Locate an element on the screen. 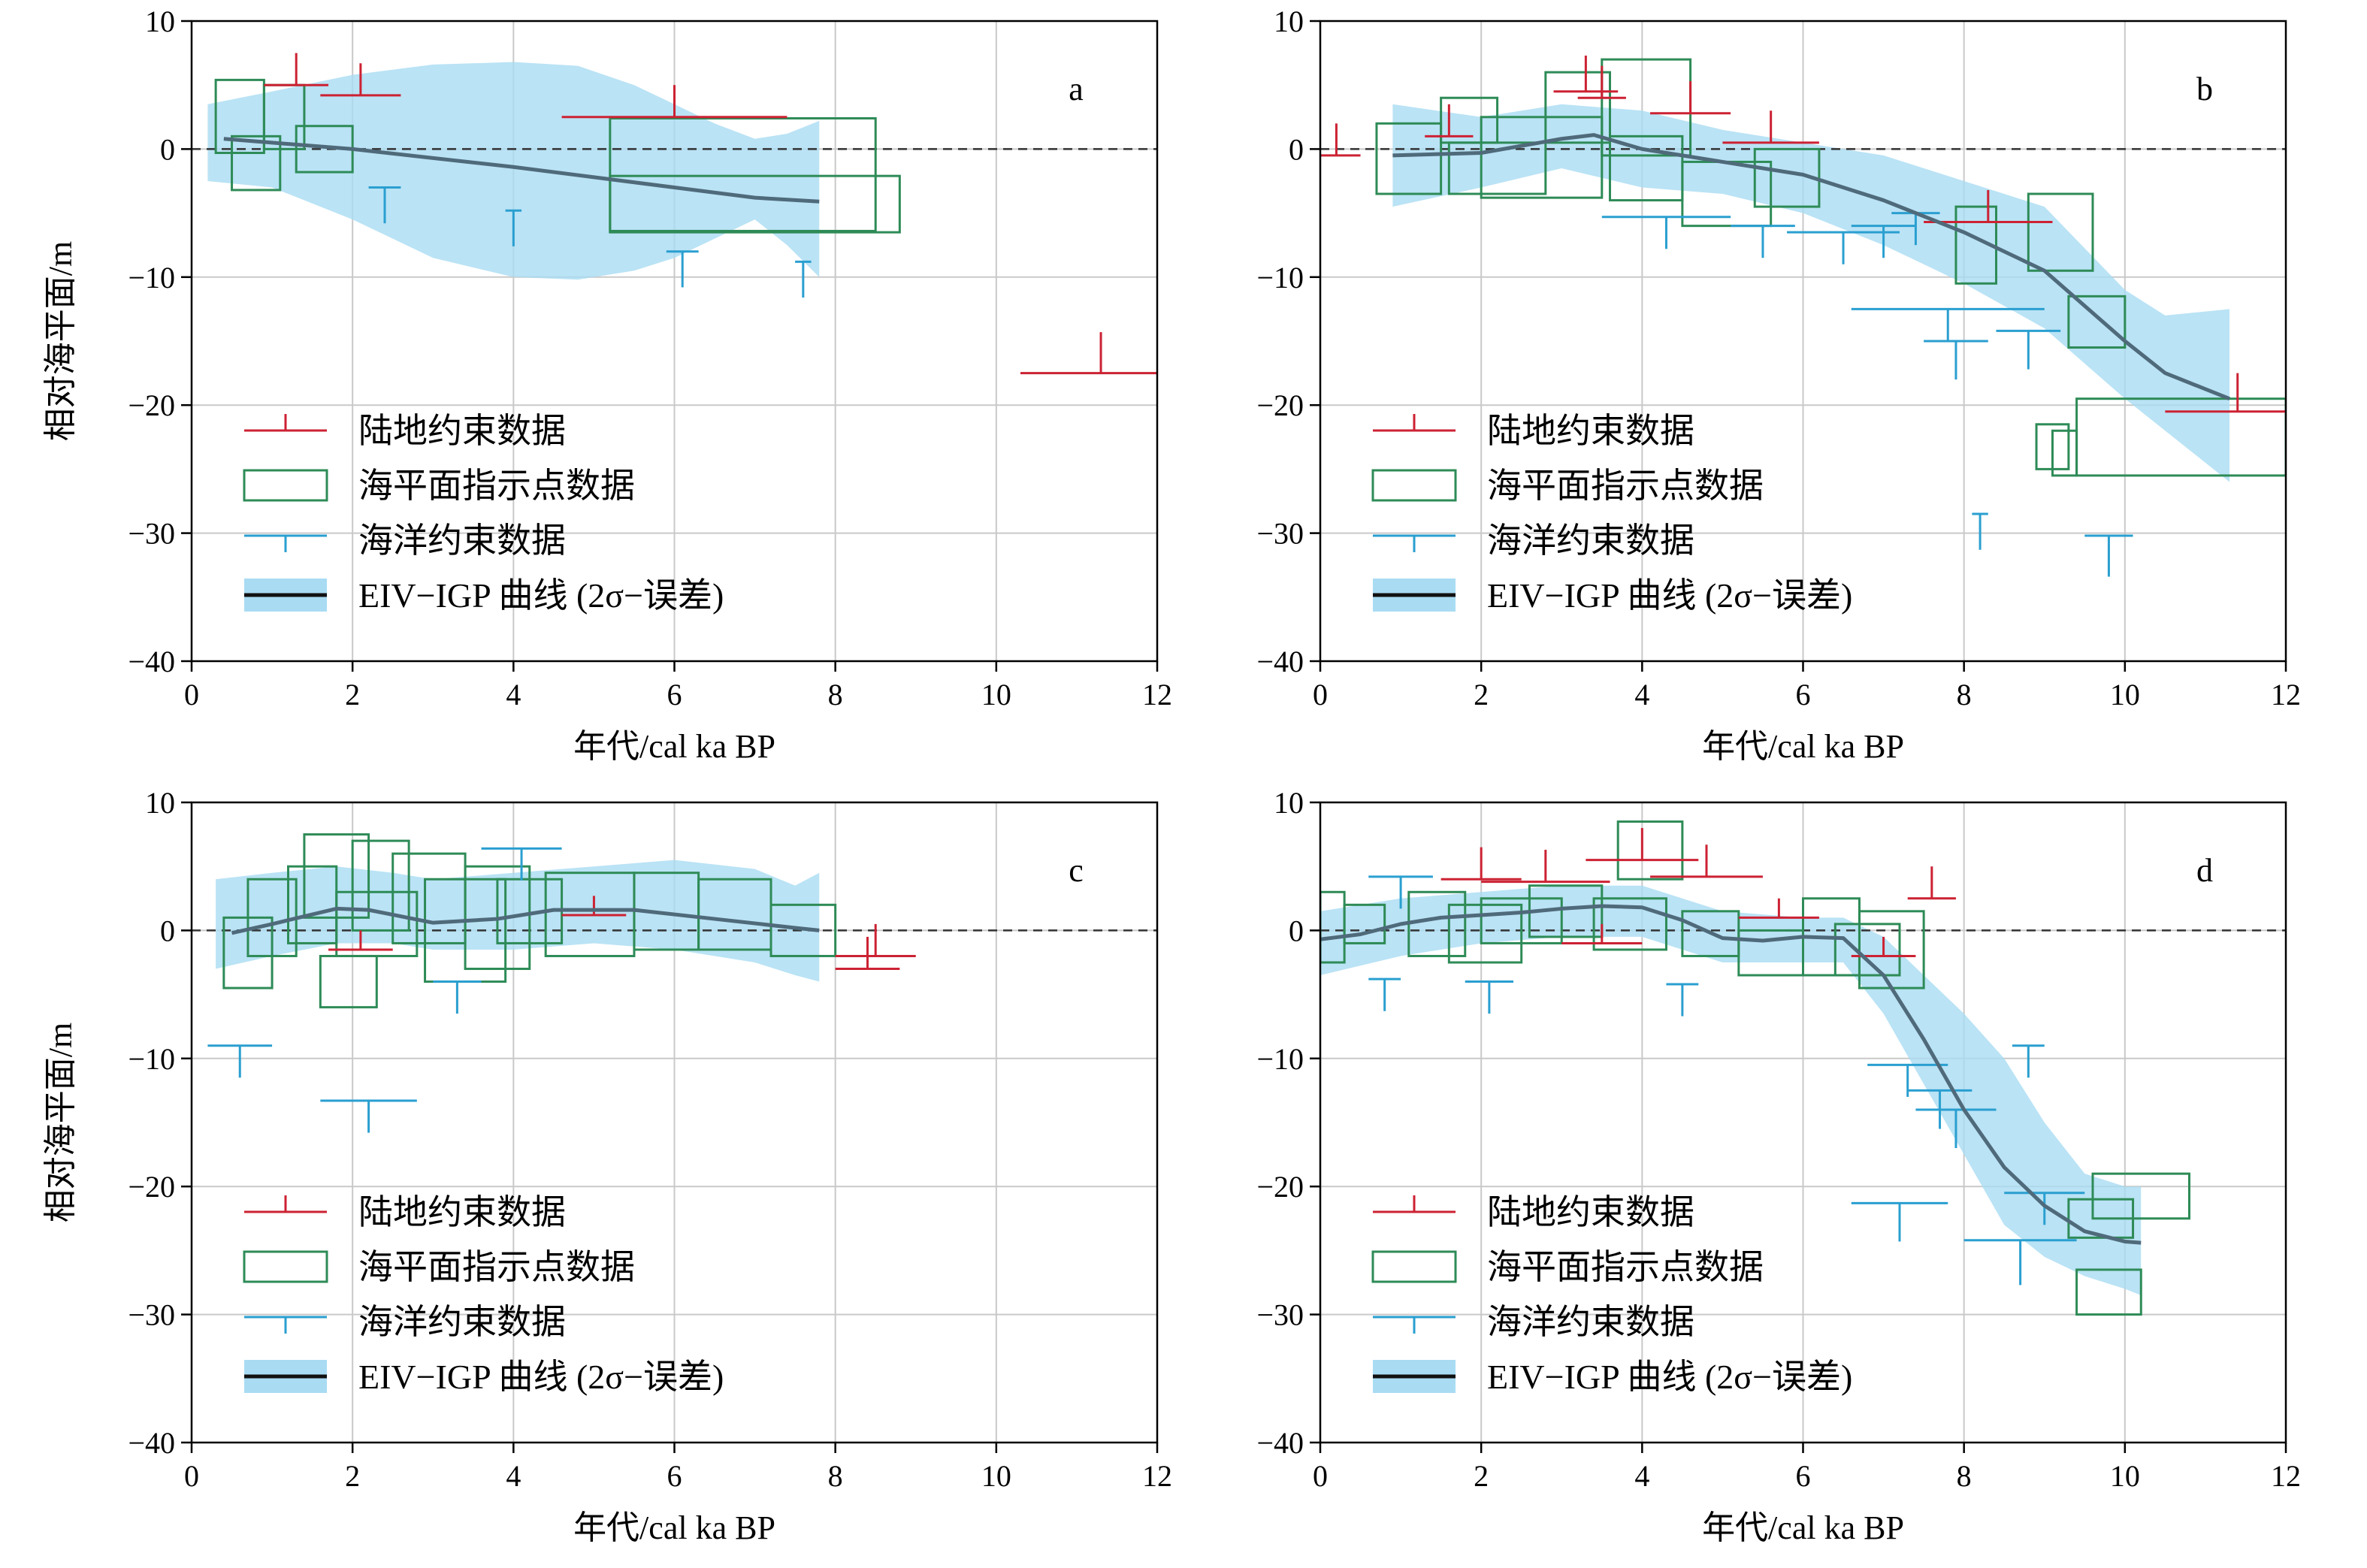 The width and height of the screenshot is (2367, 1568). panel-letter: c is located at coordinates (1077, 870).